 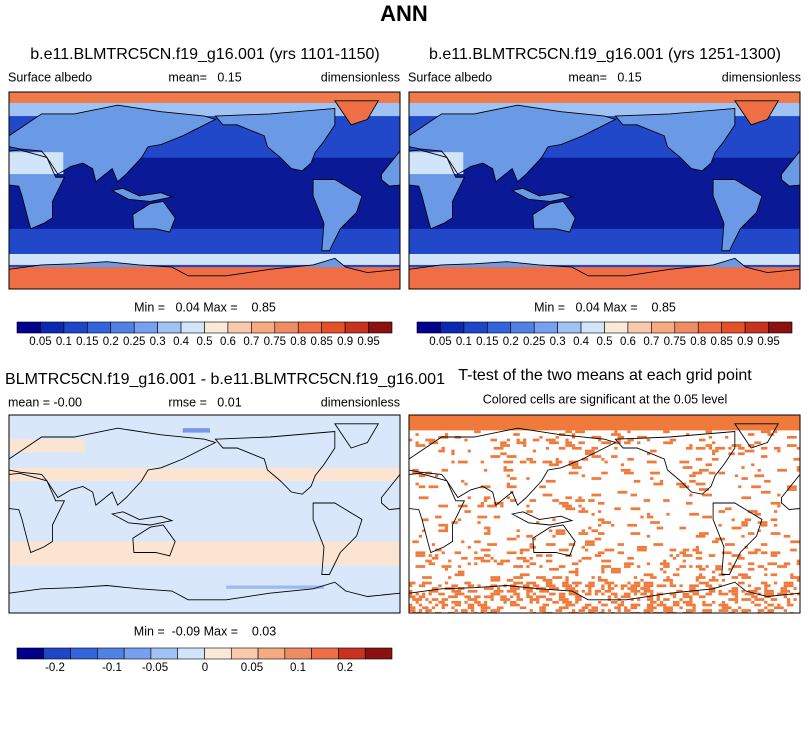 What do you see at coordinates (87, 342) in the screenshot?
I see `colorbar-label: 0.15` at bounding box center [87, 342].